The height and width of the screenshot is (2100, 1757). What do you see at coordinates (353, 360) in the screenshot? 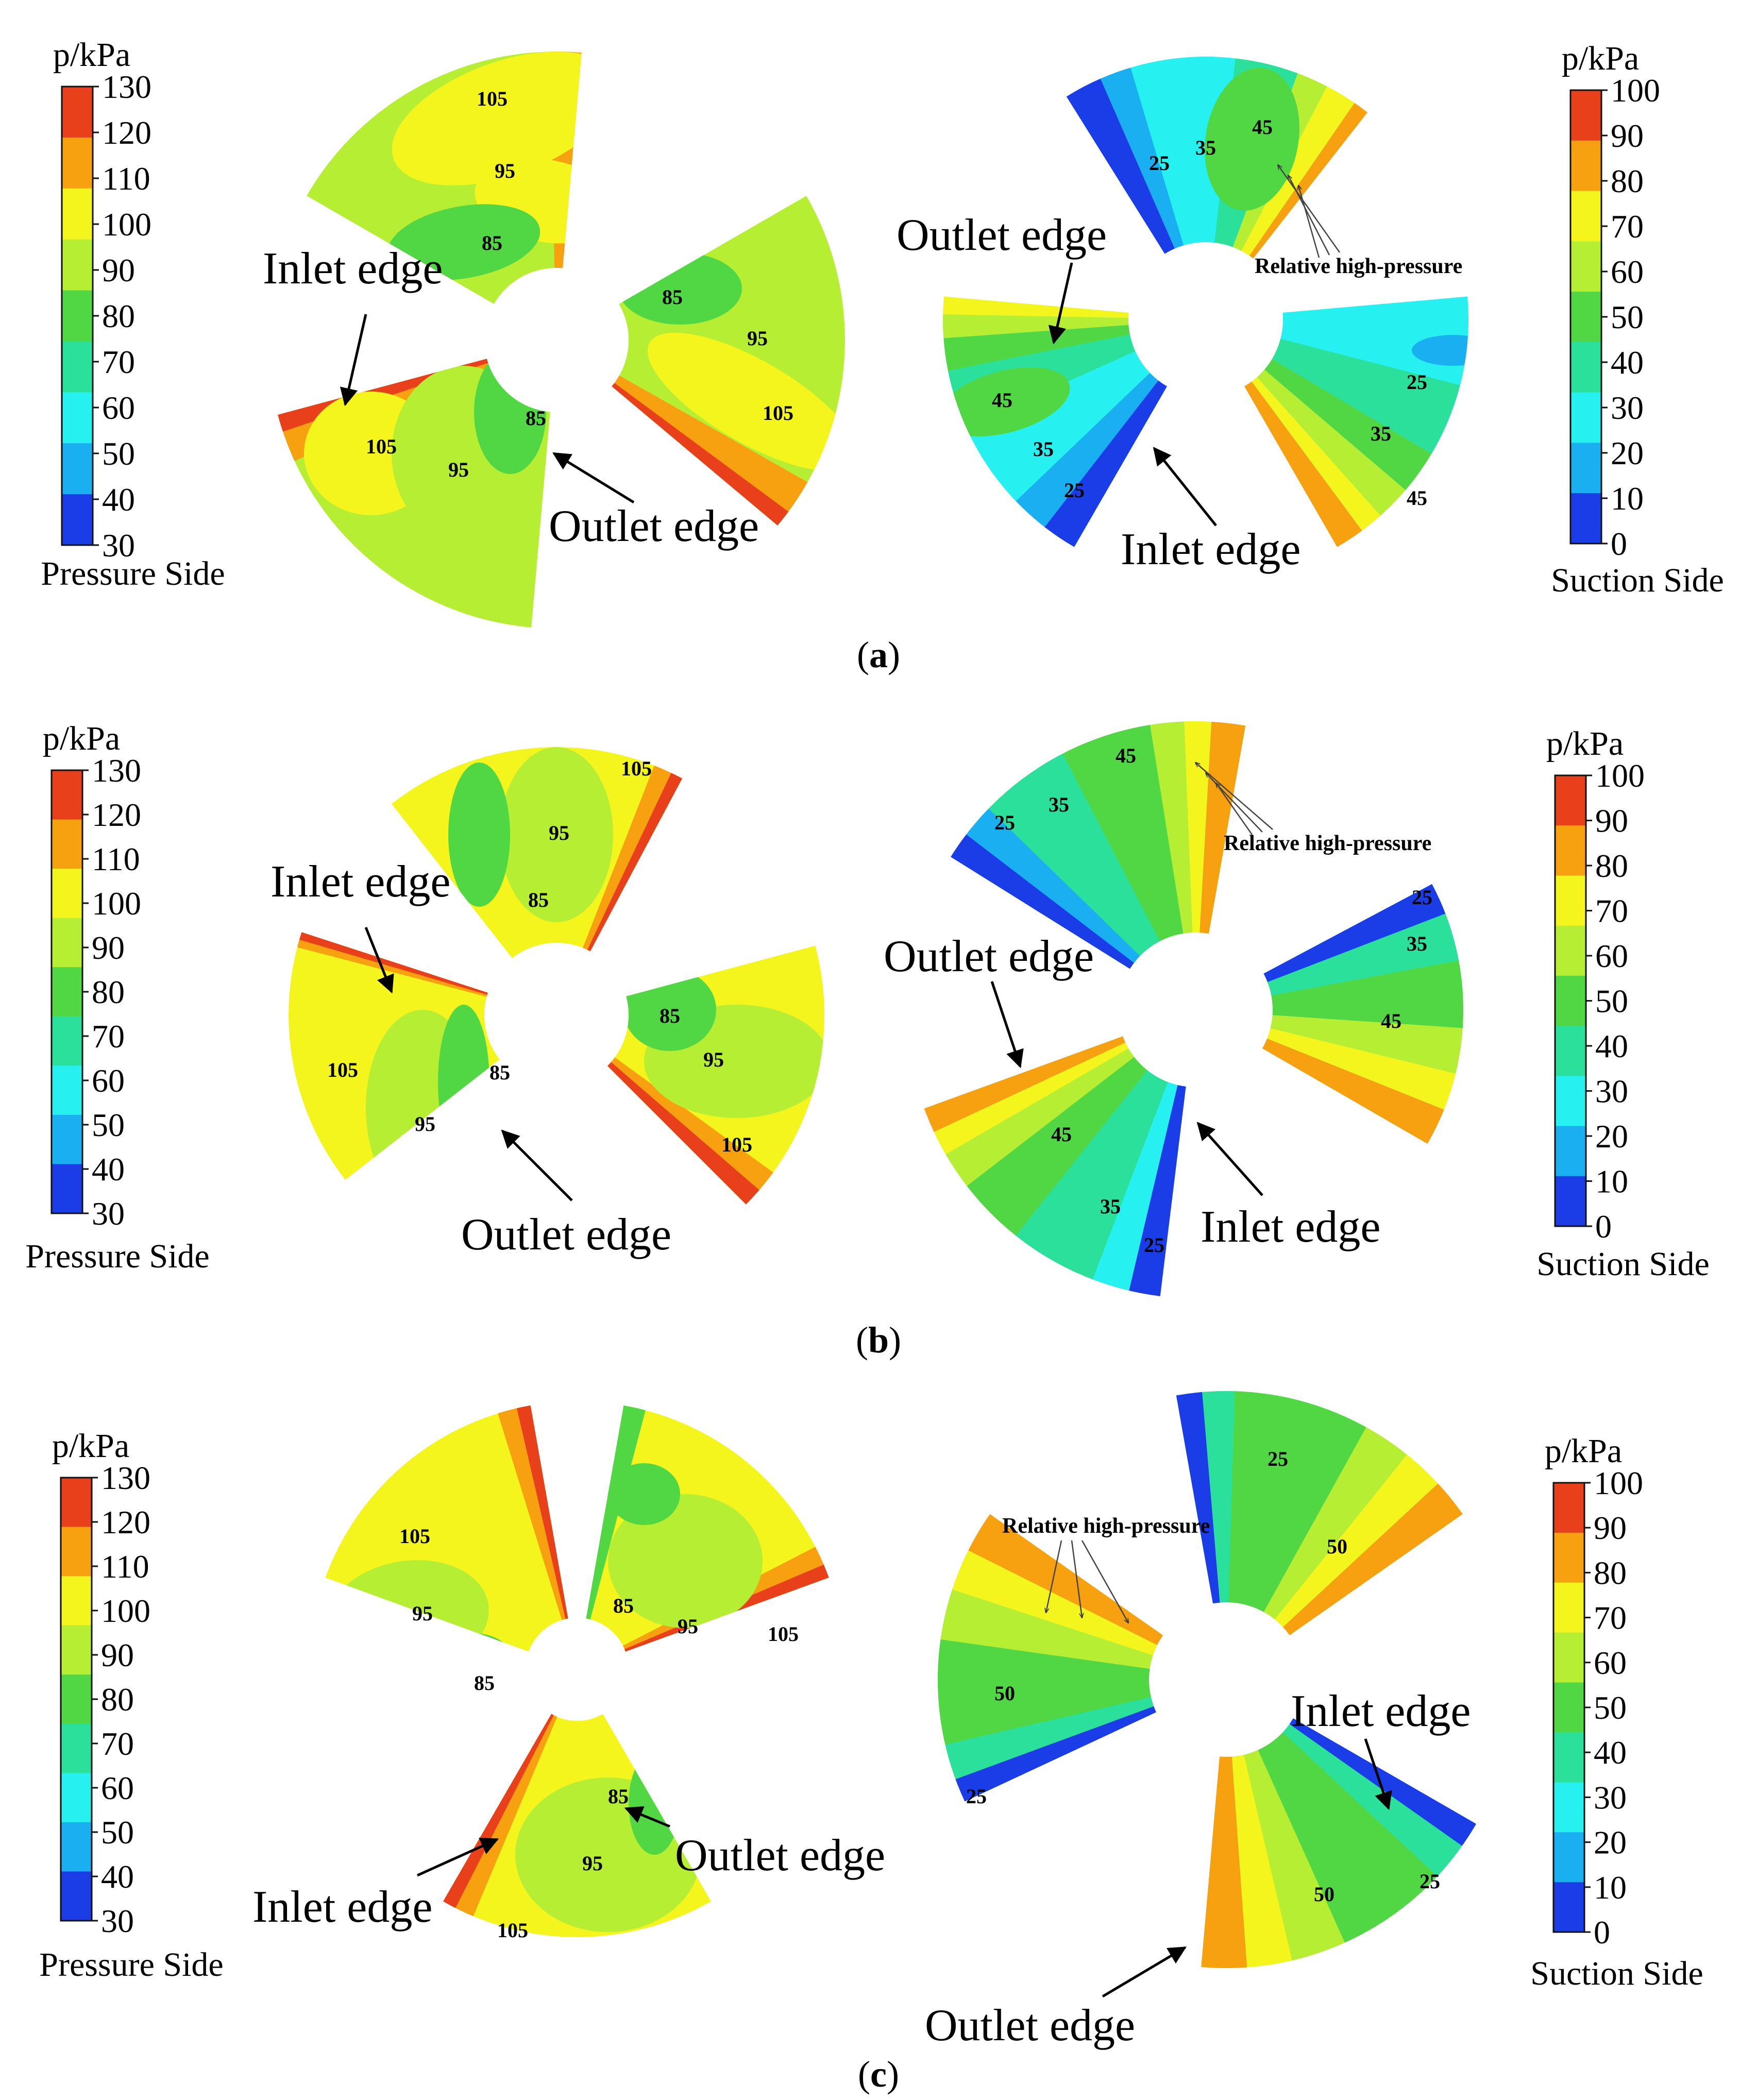
I see `inlet-edge-arrow` at bounding box center [353, 360].